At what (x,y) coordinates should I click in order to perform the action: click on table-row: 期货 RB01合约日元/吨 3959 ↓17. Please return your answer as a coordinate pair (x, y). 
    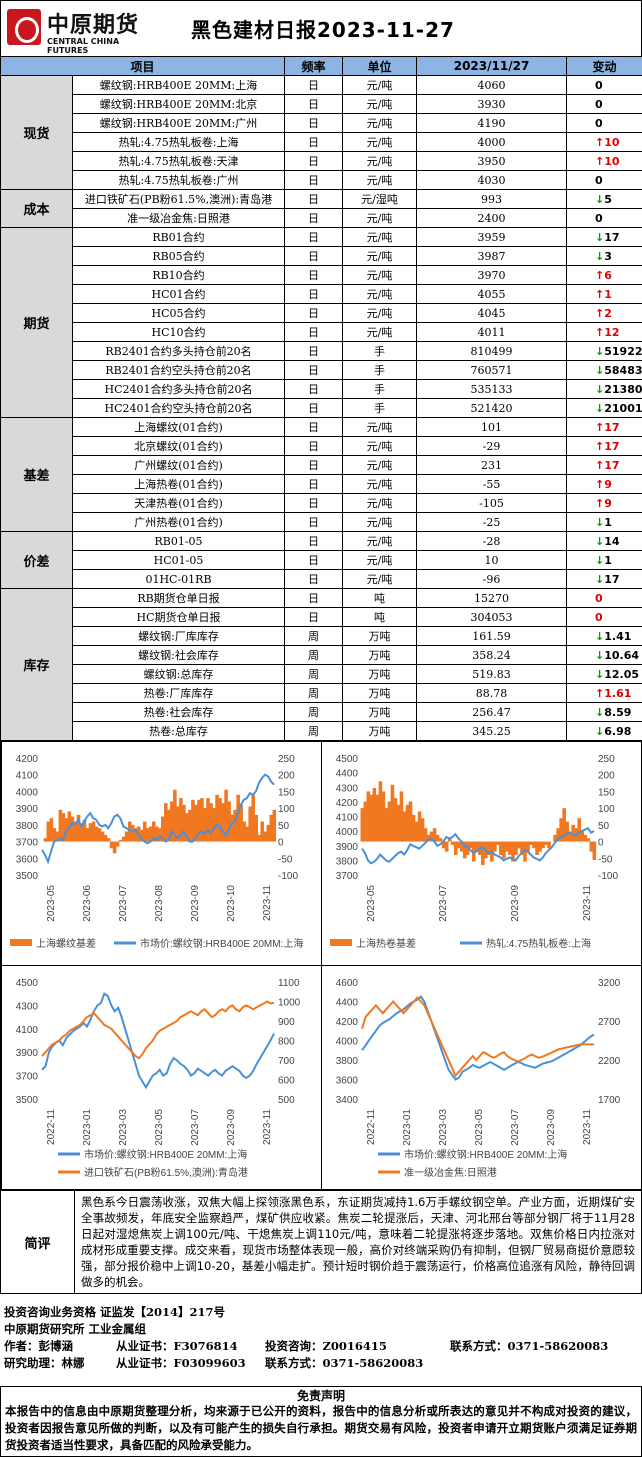
    Looking at the image, I should click on (321, 322).